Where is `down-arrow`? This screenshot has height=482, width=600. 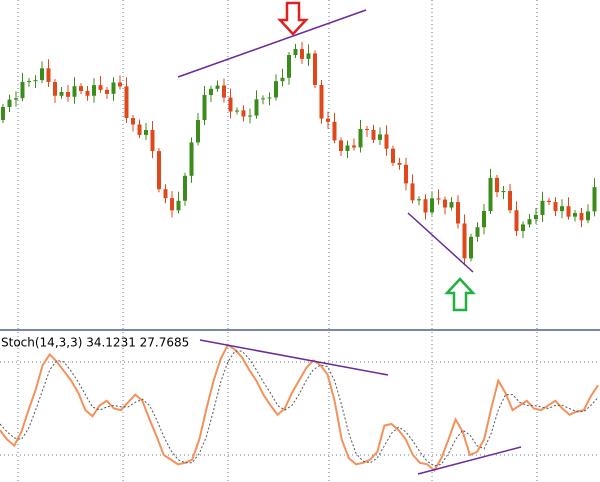 down-arrow is located at coordinates (293, 18).